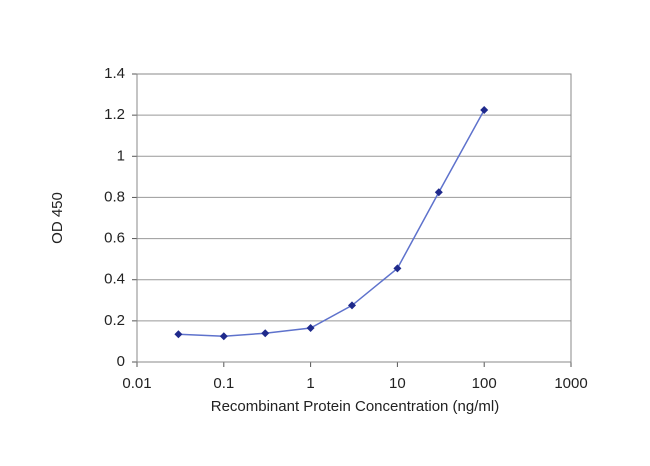 The width and height of the screenshot is (650, 466). Describe the element at coordinates (484, 383) in the screenshot. I see `x-tick-label: 100` at that location.